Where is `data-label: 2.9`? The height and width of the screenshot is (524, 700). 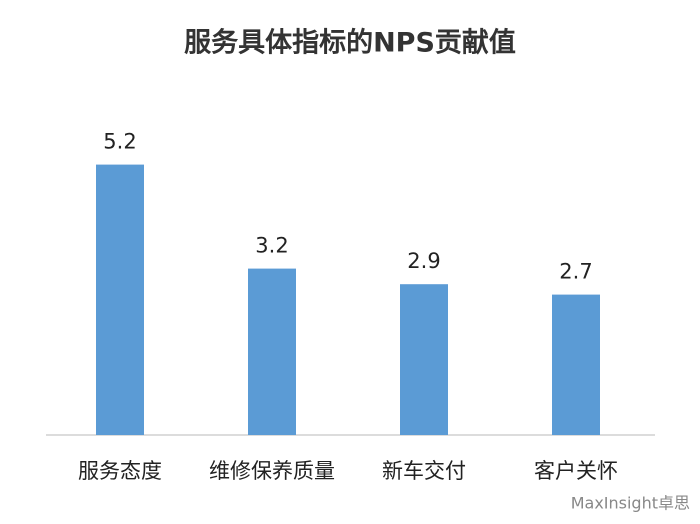
data-label: 2.9 is located at coordinates (423, 261).